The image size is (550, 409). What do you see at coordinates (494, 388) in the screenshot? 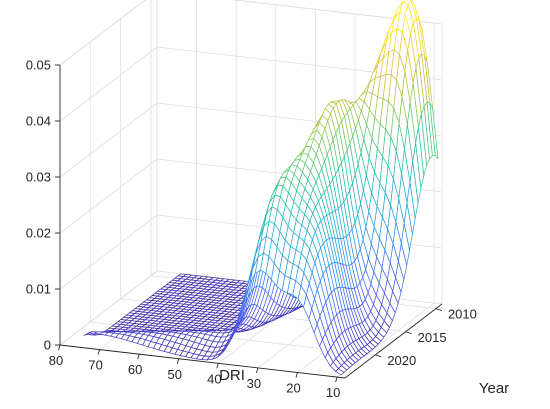
I see `y-axis-label: Year` at bounding box center [494, 388].